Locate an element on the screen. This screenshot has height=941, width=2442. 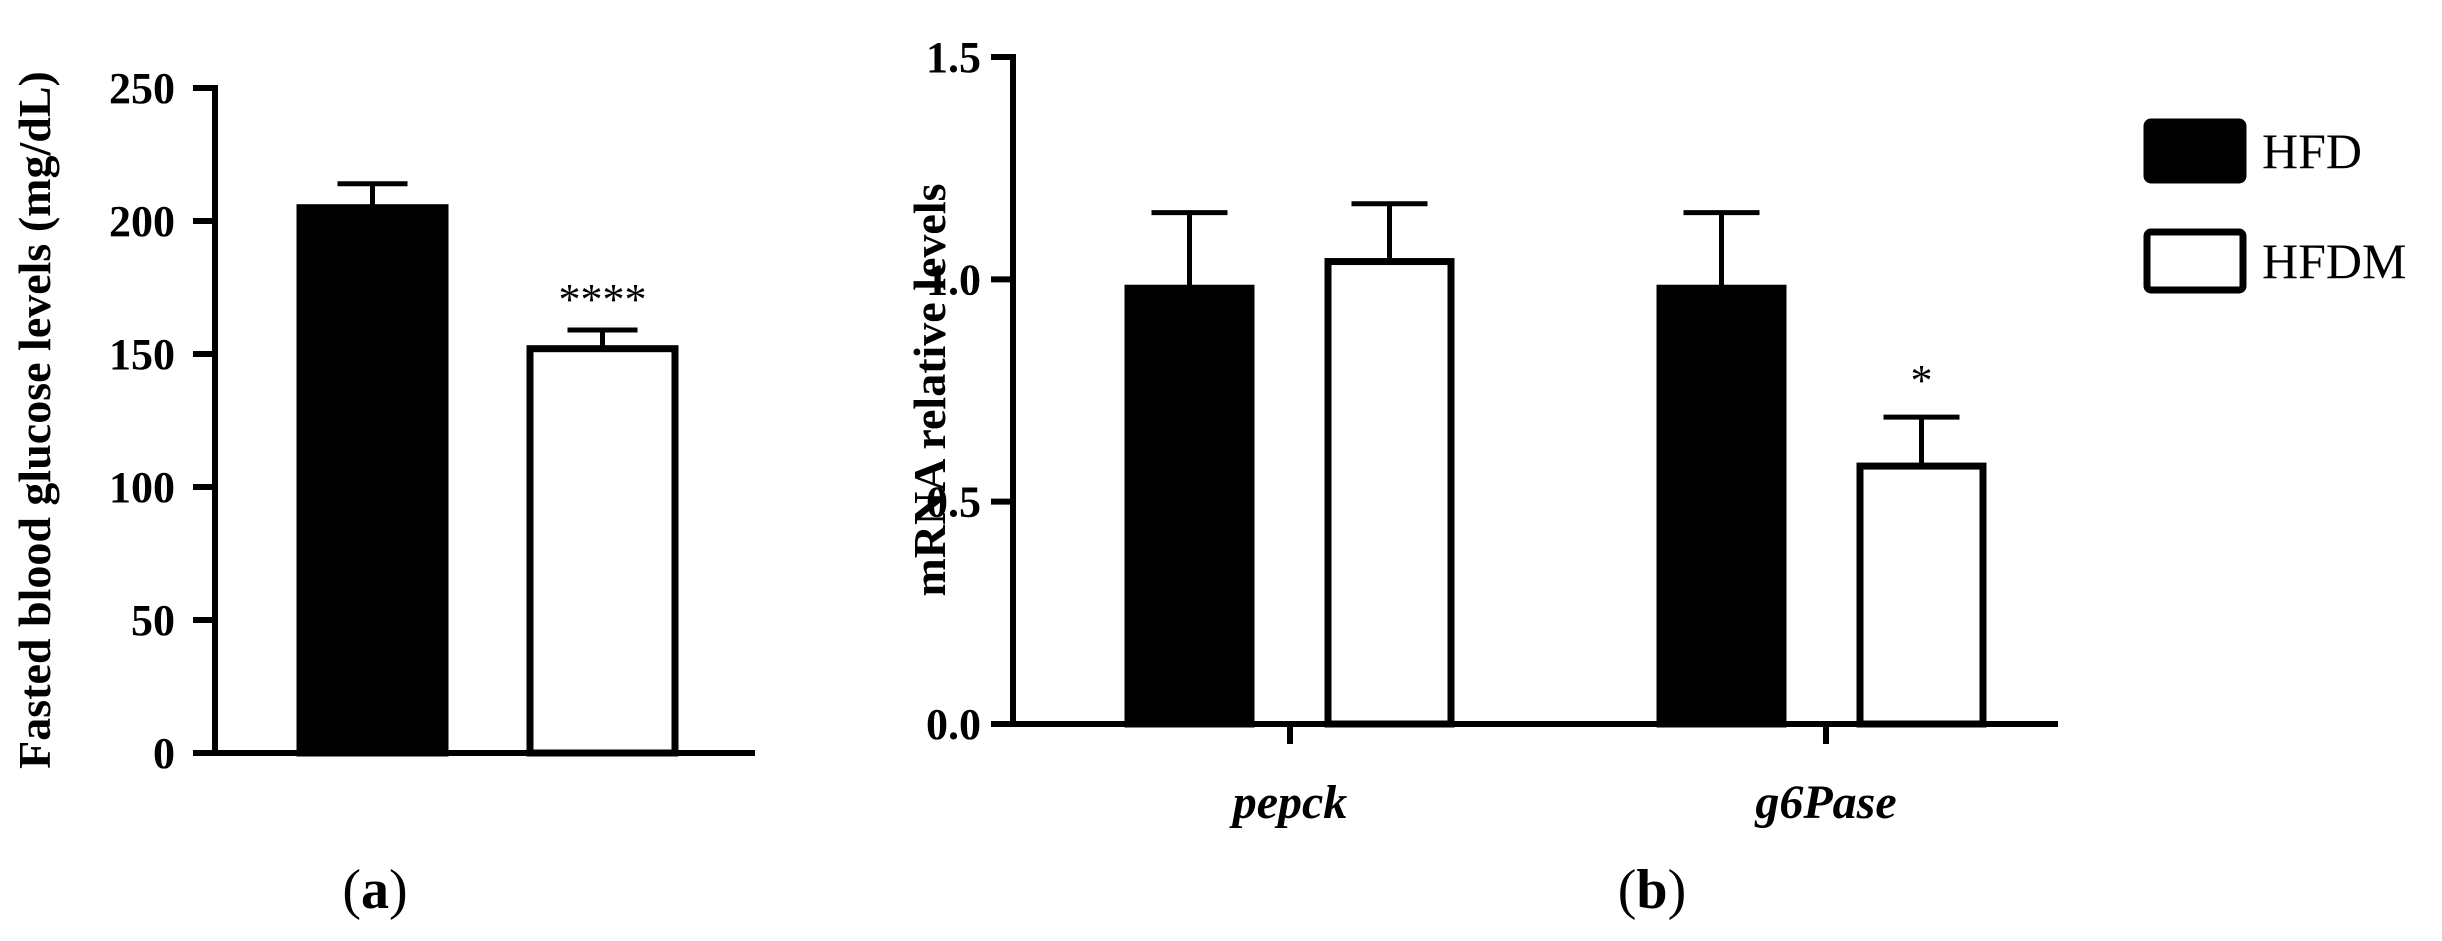
chart-b-y-tick-label: 0.0 is located at coordinates (953, 724).